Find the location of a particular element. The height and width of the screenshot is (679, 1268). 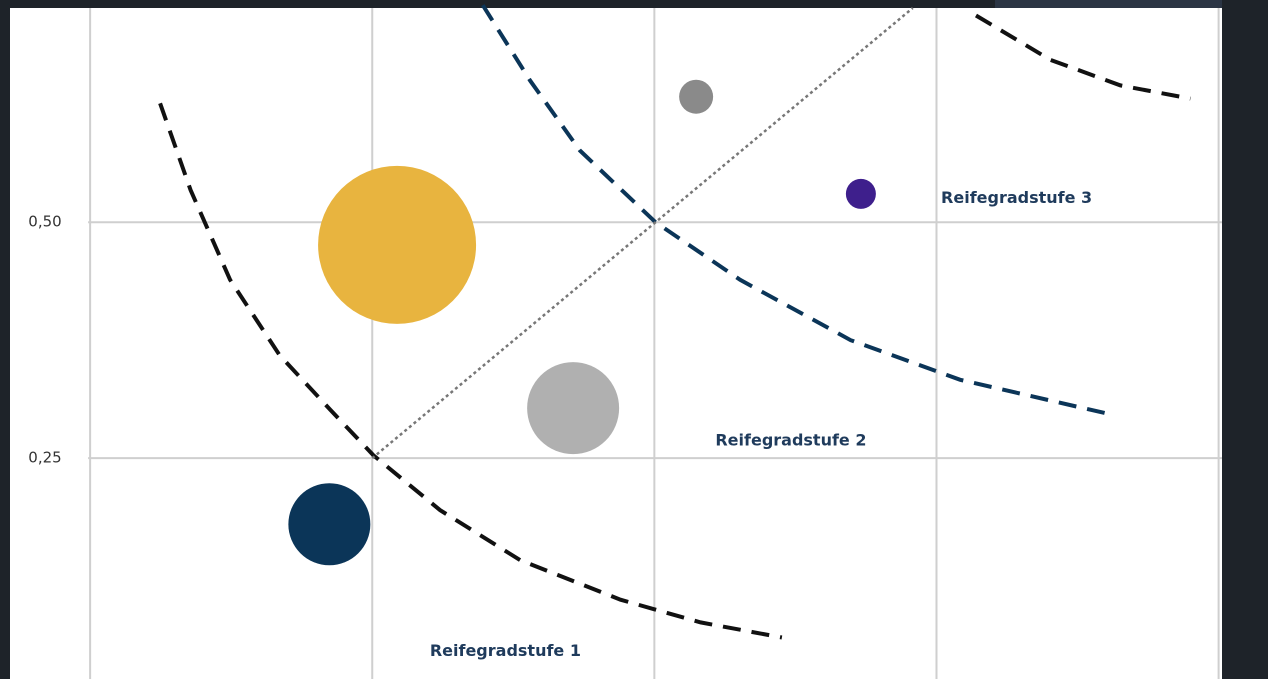

y-tick-label: 0,25 is located at coordinates (44, 458).